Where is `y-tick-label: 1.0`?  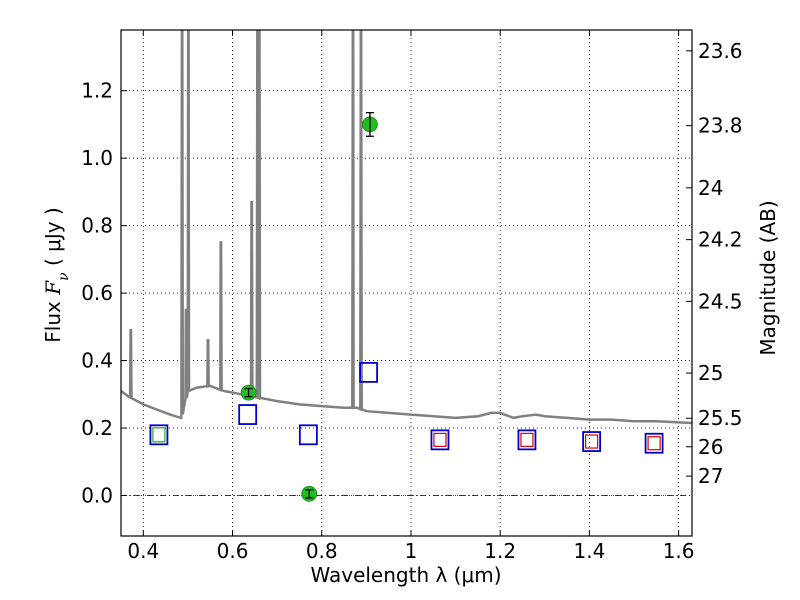
y-tick-label: 1.0 is located at coordinates (97, 158).